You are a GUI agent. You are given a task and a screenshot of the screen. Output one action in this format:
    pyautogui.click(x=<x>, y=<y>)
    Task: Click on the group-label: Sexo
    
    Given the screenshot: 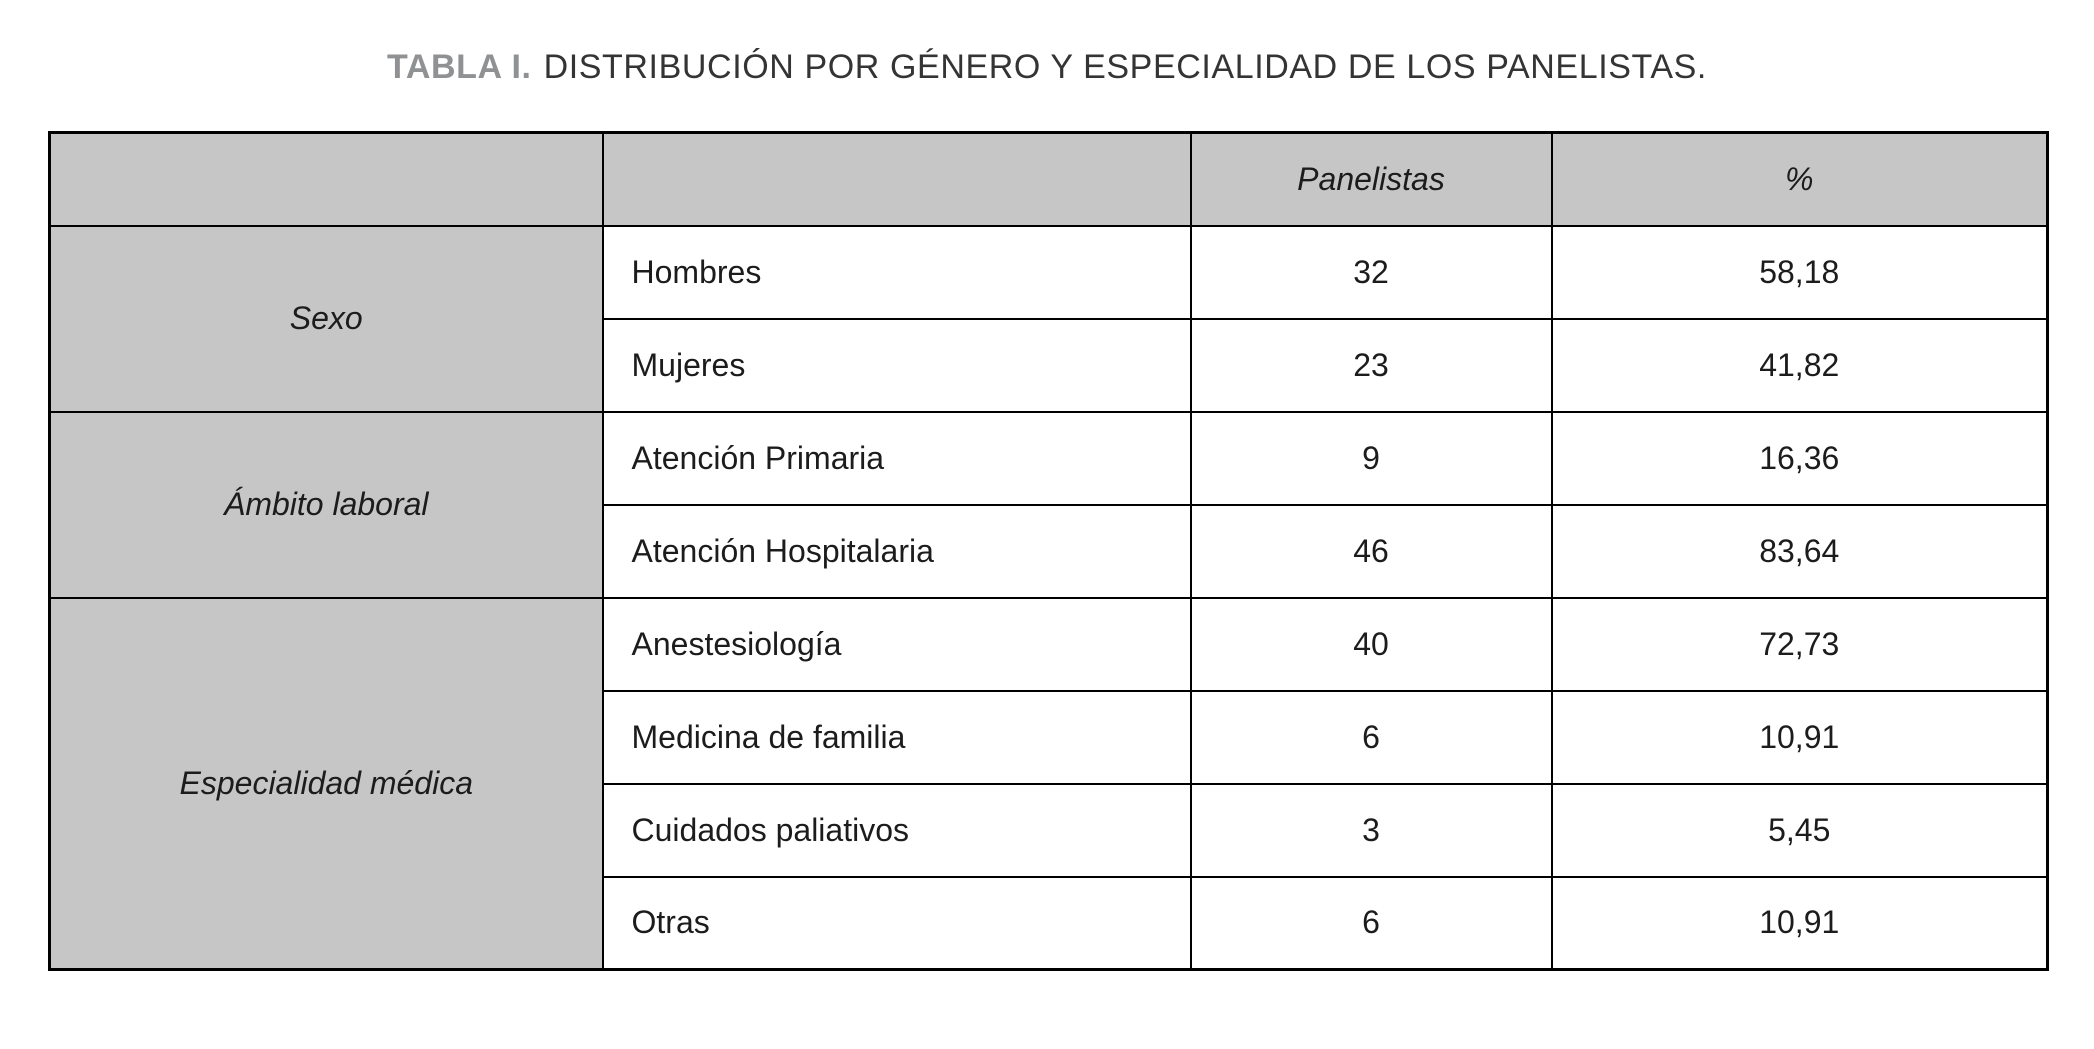 What is the action you would take?
    pyautogui.click(x=326, y=318)
    